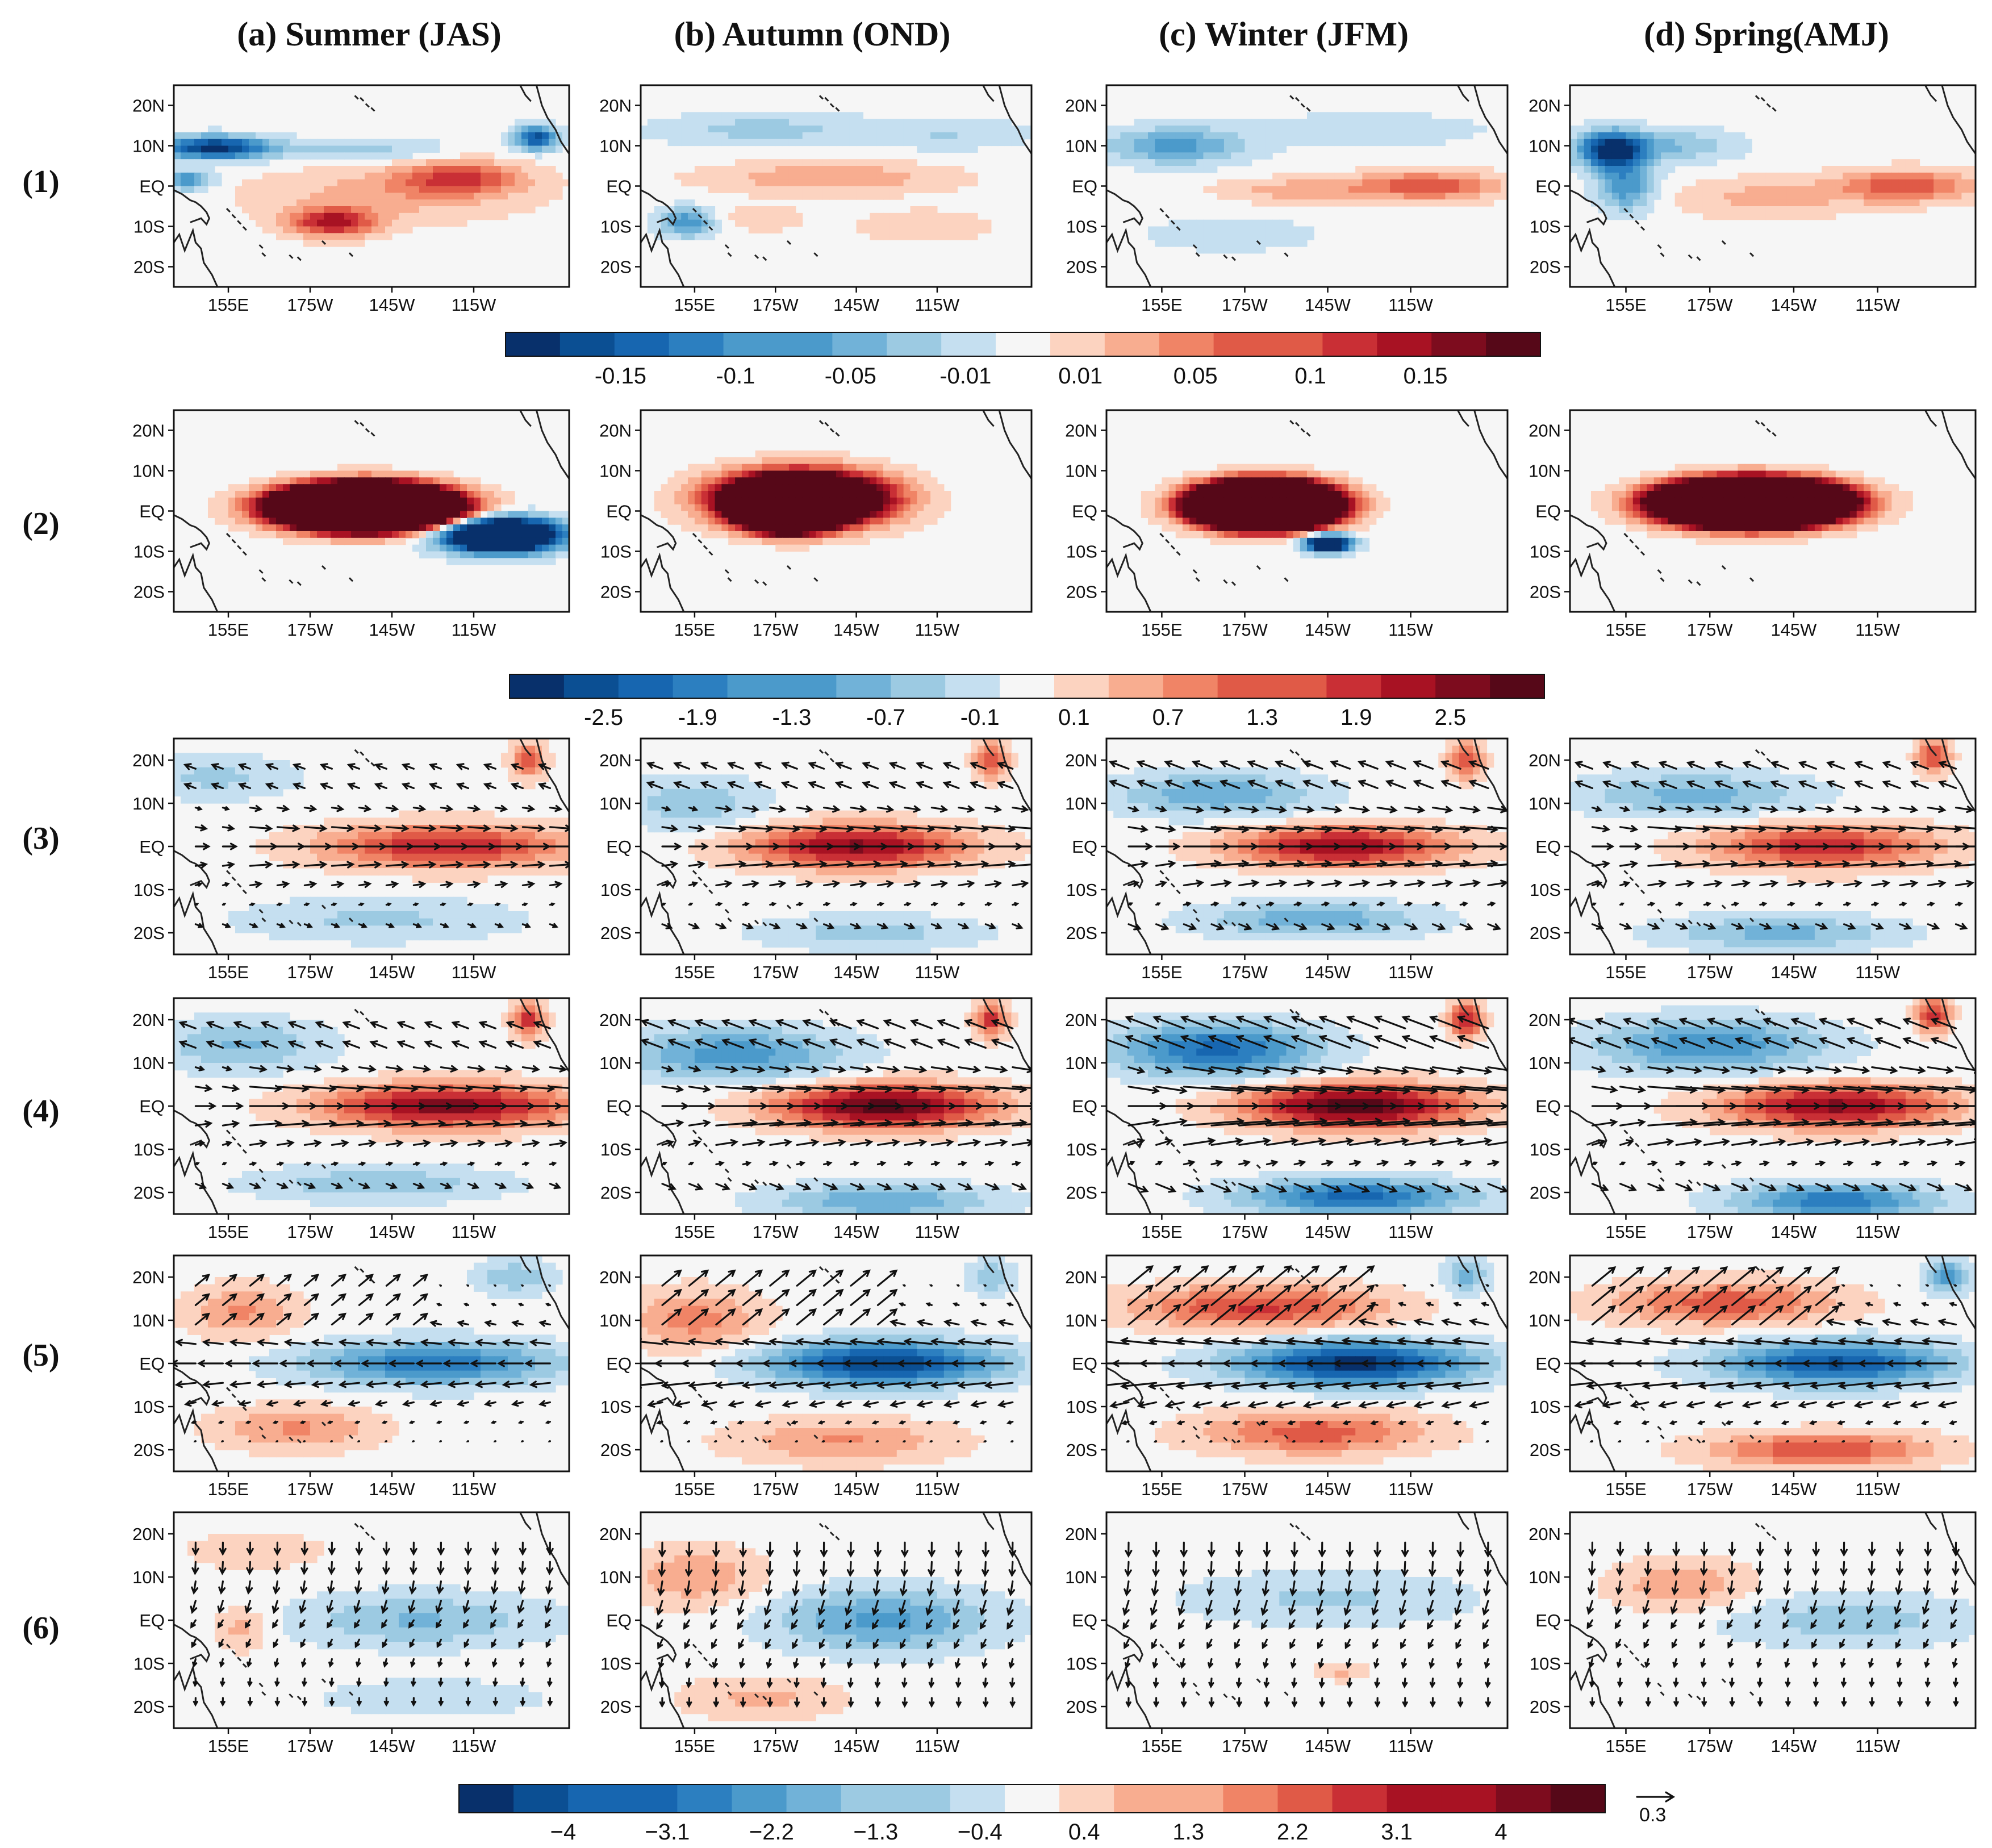 The width and height of the screenshot is (1992, 1848). What do you see at coordinates (392, 630) in the screenshot?
I see `x-tick-label: 145W` at bounding box center [392, 630].